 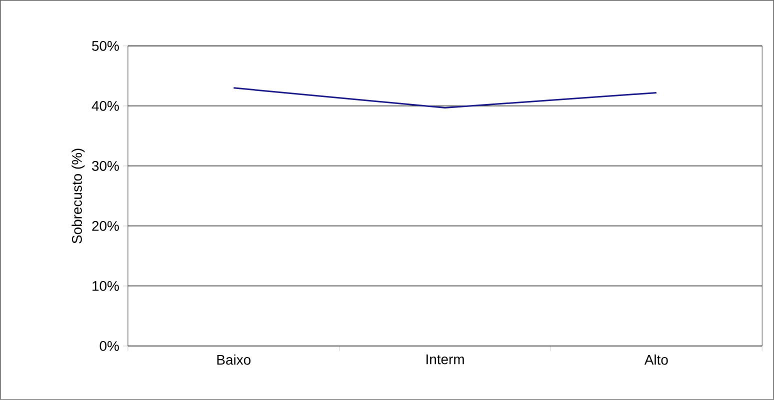 I want to click on y-tick-label: 20%, so click(x=105, y=226).